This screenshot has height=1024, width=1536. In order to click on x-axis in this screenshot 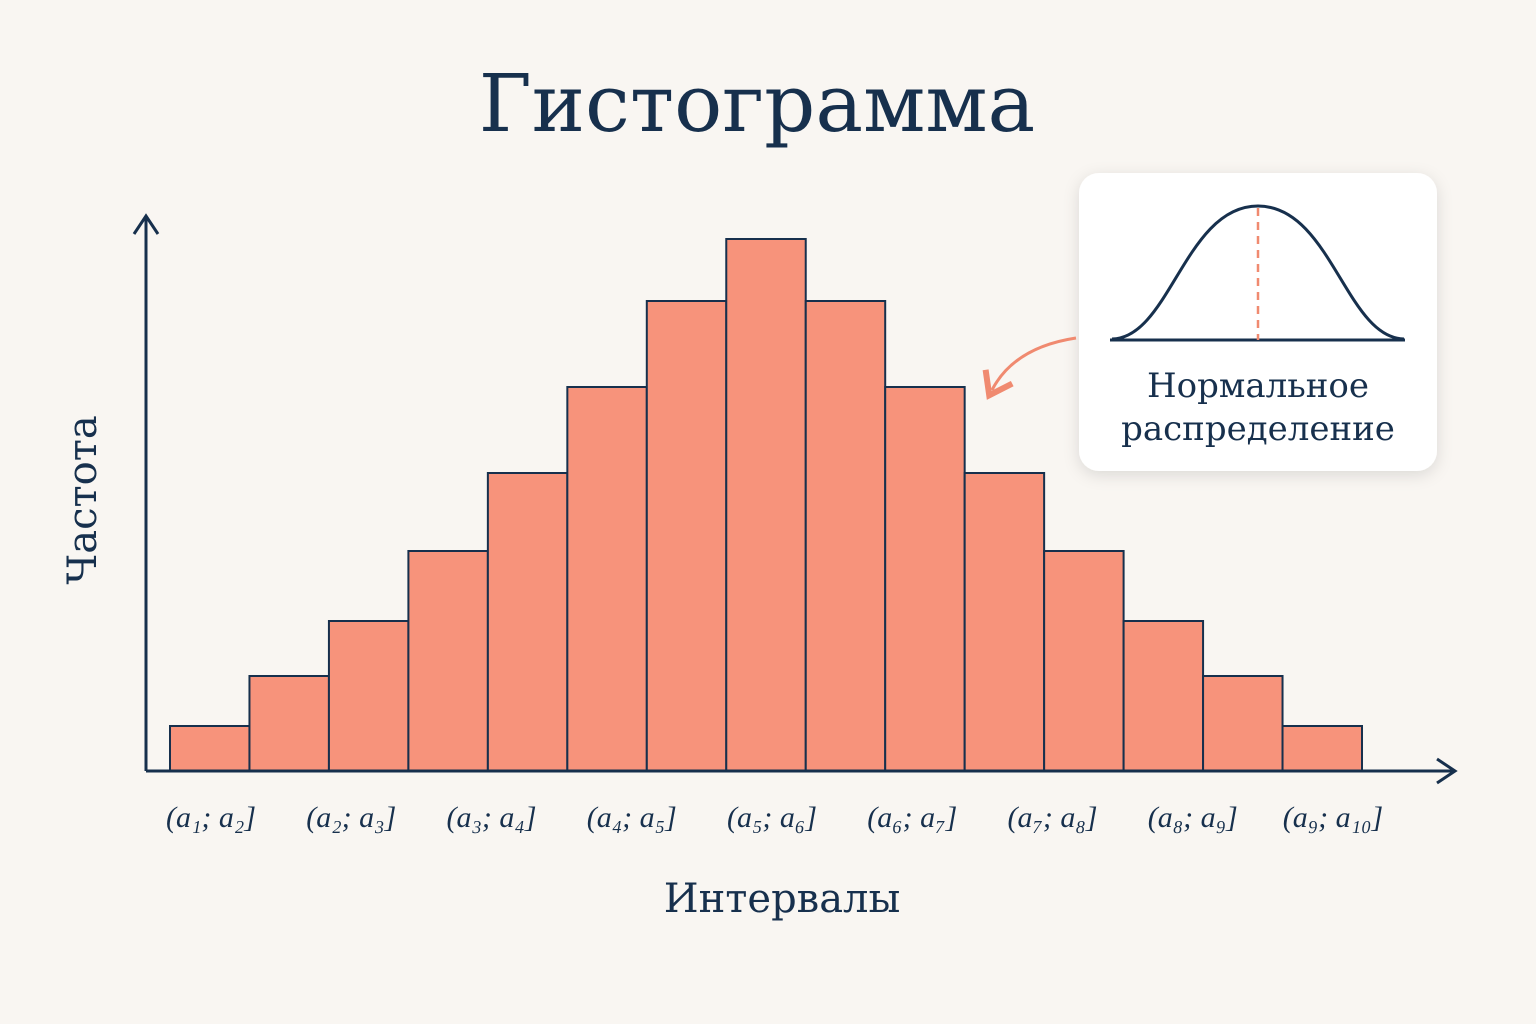, I will do `click(802, 771)`.